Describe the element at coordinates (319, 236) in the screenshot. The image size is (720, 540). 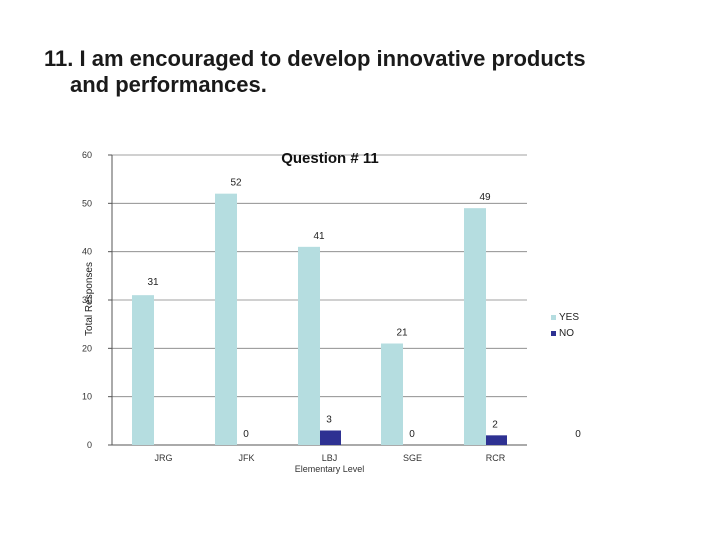
I see `data-label: 41` at that location.